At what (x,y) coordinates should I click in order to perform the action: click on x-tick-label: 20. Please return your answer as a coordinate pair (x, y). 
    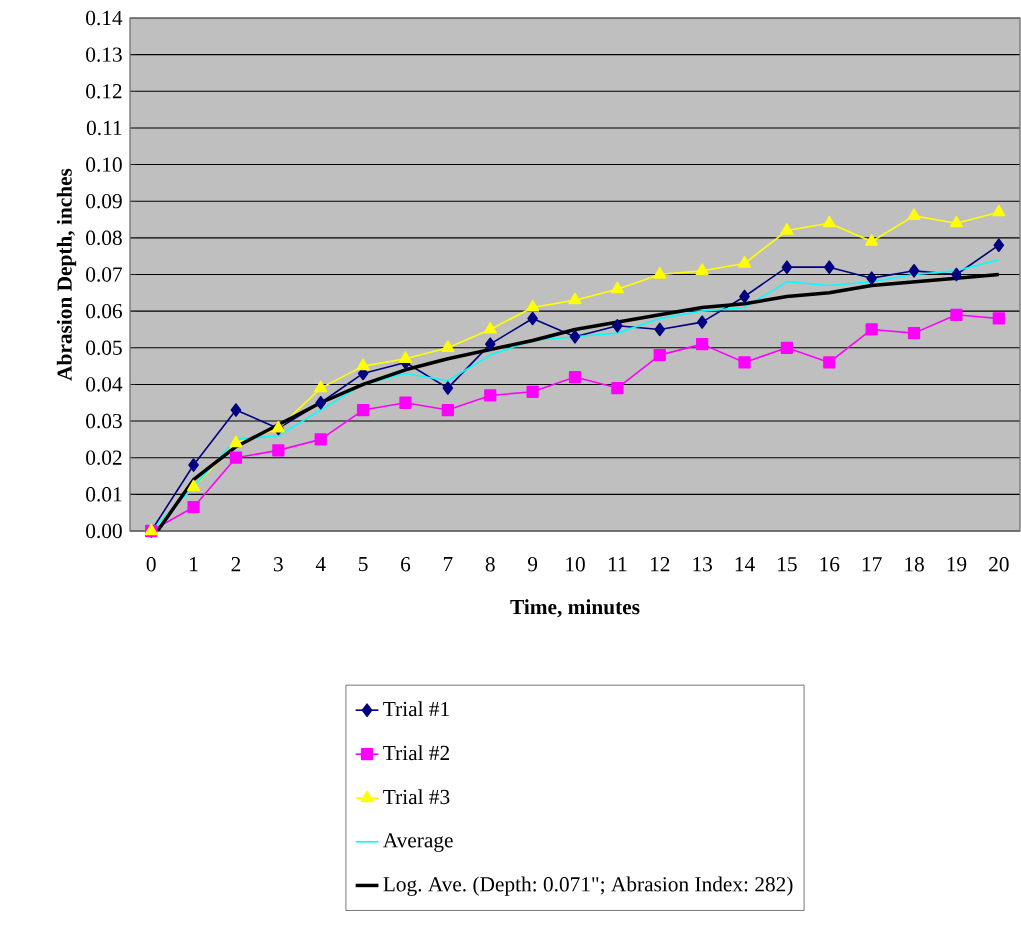
    Looking at the image, I should click on (999, 564).